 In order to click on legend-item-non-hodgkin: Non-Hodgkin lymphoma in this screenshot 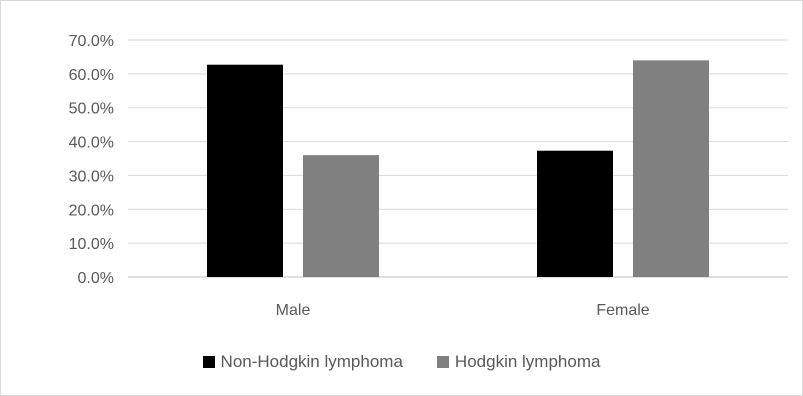, I will do `click(302, 362)`.